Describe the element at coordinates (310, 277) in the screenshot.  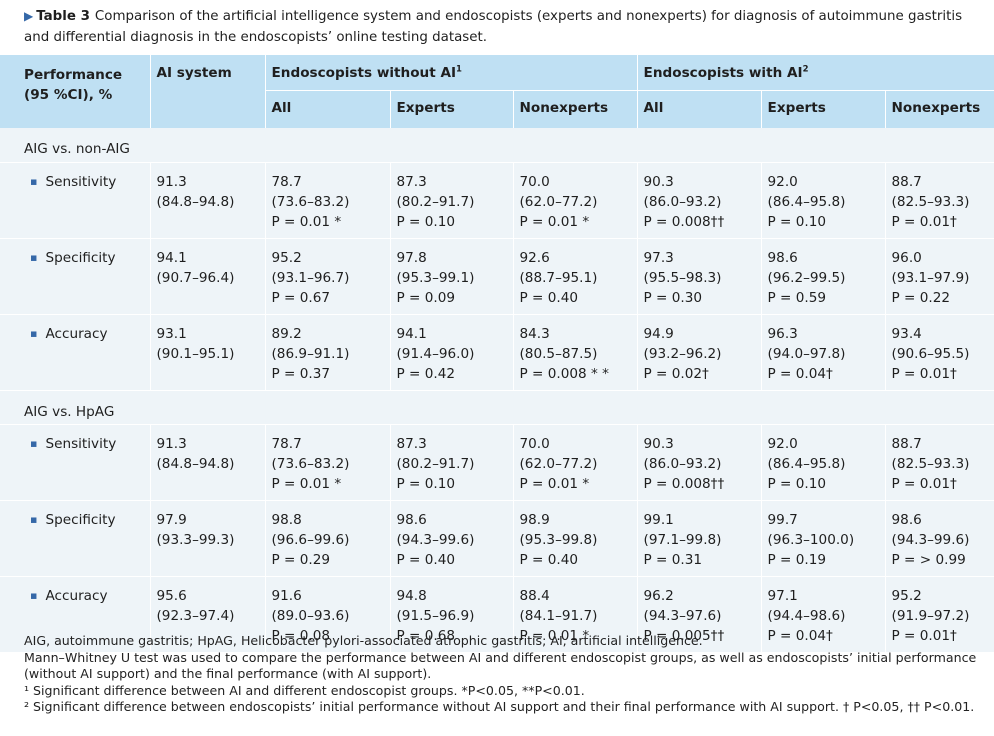
I see `ci-range: (93.1–96.7)` at that location.